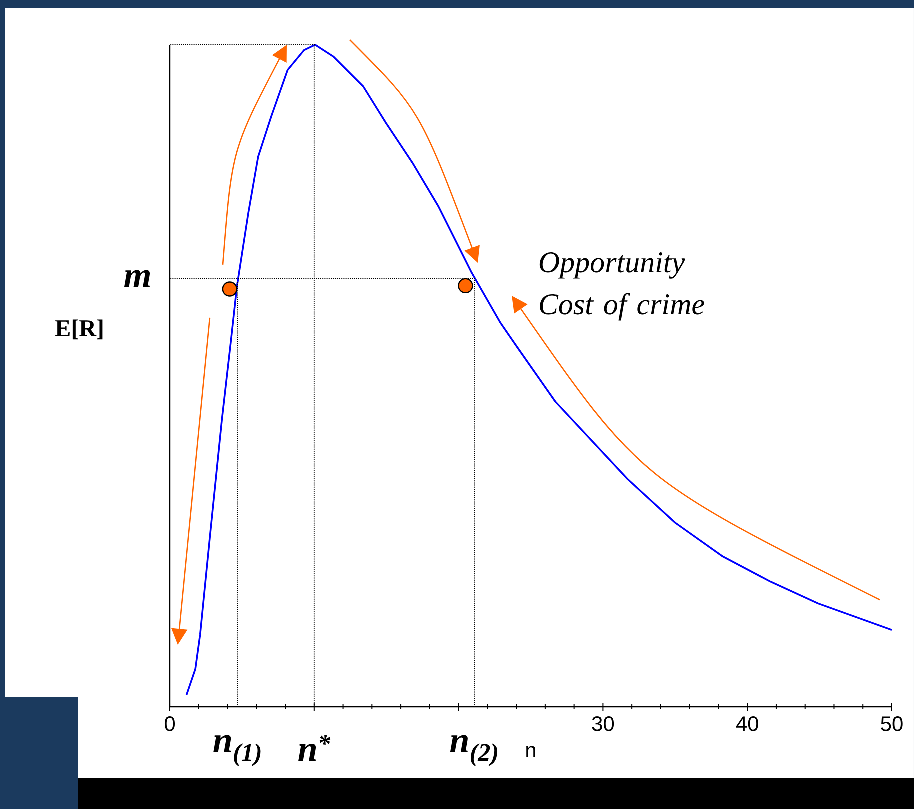  I want to click on x-axis-title: n, so click(531, 752).